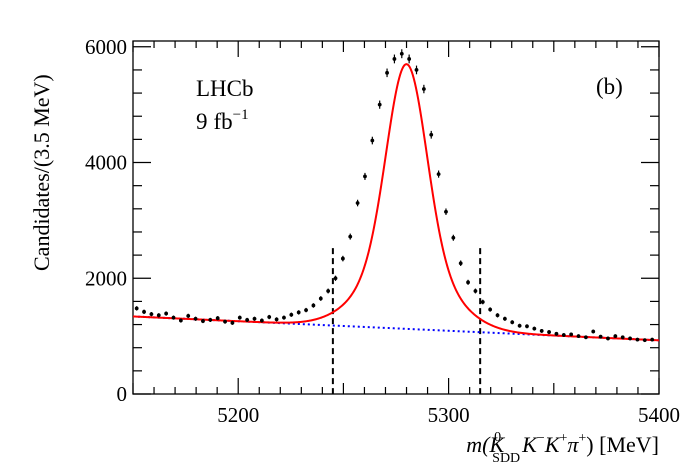  I want to click on x-title-prefix: m(K, so click(485, 444).